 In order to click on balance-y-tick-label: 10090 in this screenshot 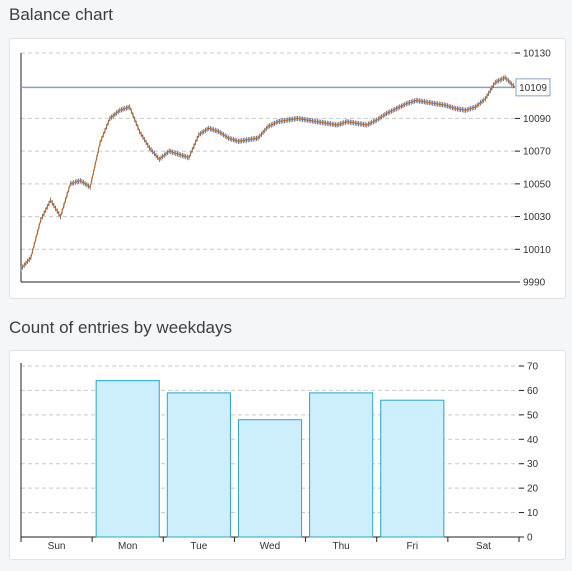, I will do `click(537, 119)`.